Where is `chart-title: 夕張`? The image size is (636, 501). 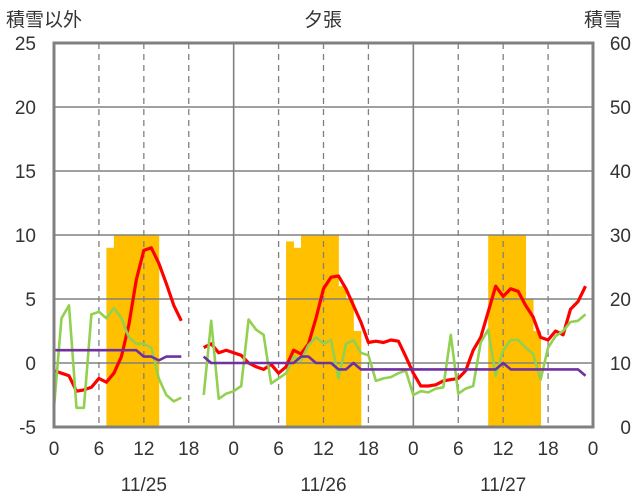 chart-title: 夕張 is located at coordinates (323, 20).